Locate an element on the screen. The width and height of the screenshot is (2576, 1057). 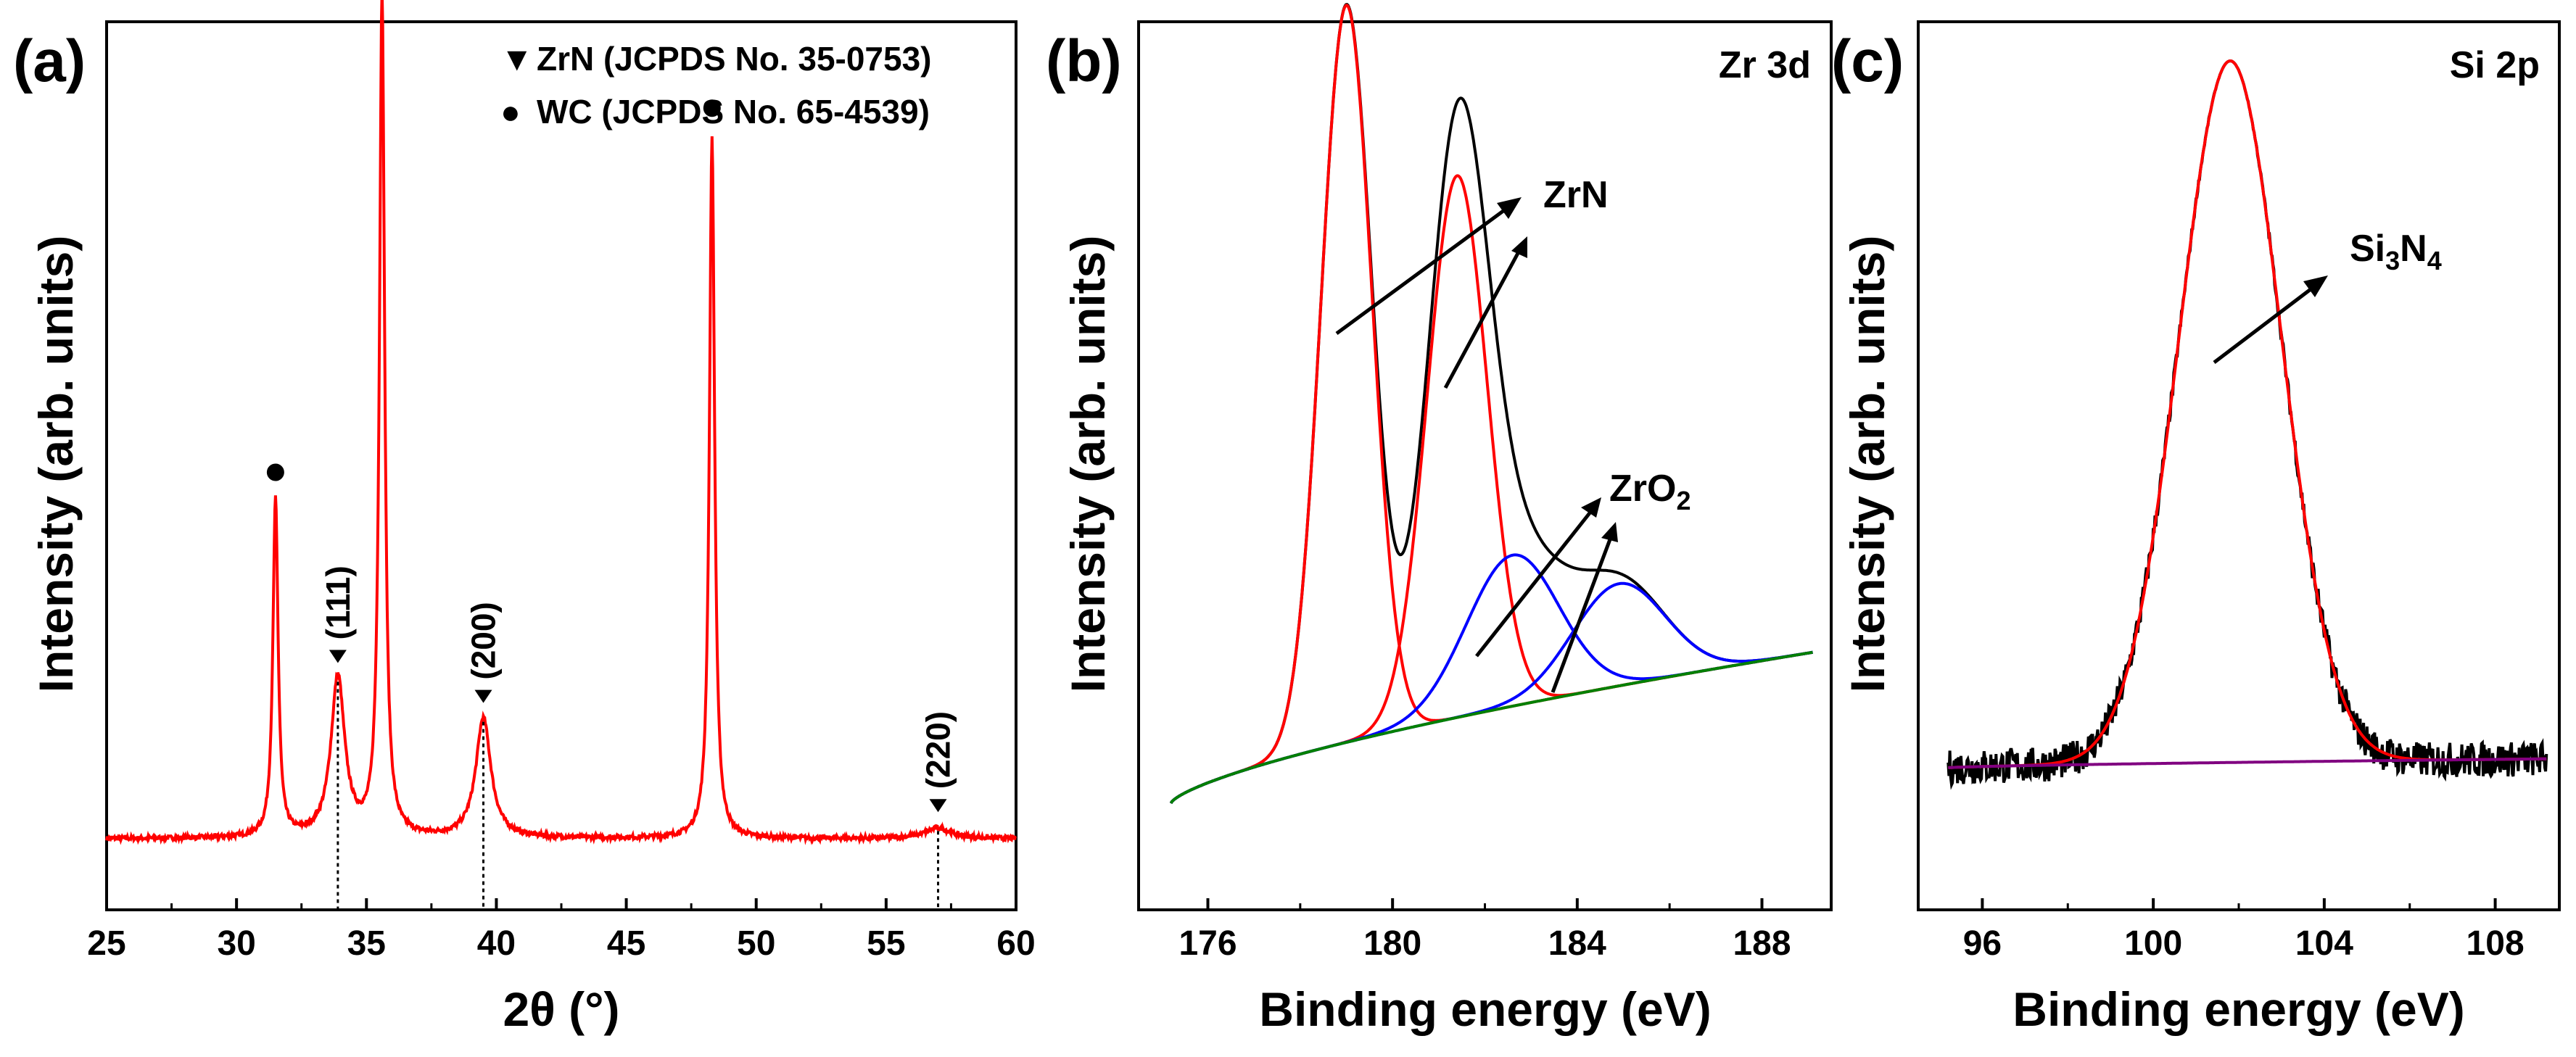
panel-a-tick-label: 55 is located at coordinates (886, 943).